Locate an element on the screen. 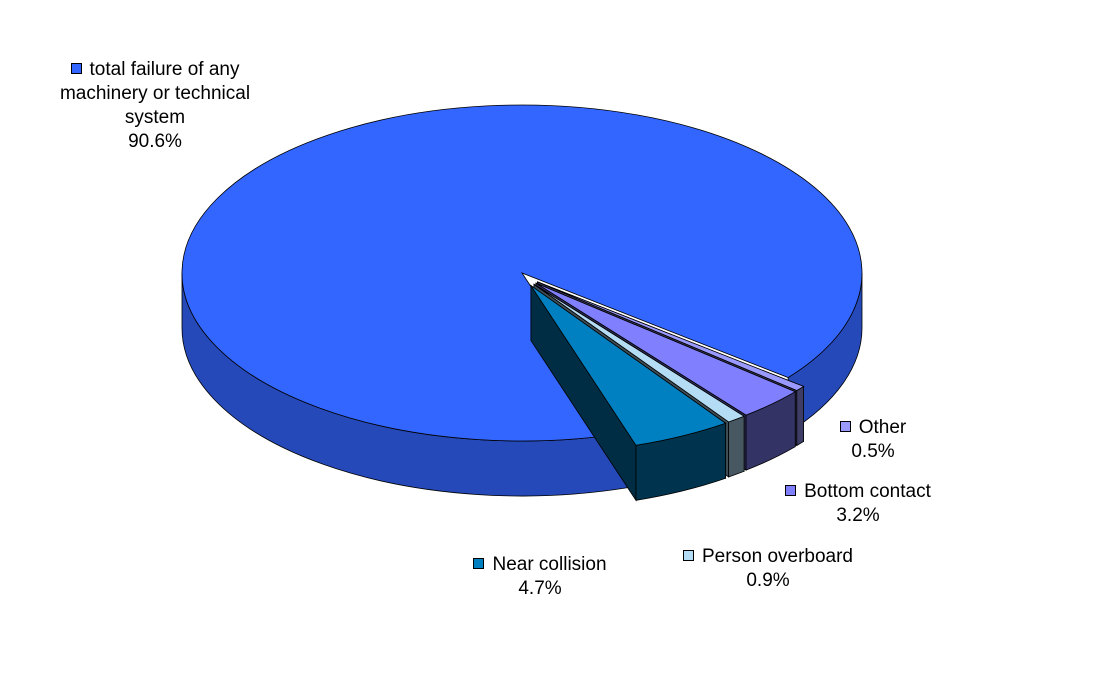 This screenshot has width=1100, height=689. label-name: Near collision is located at coordinates (549, 564).